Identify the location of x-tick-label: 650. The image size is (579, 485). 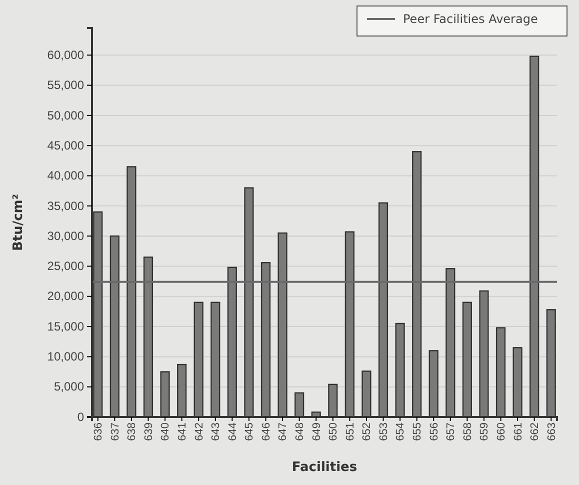
(334, 431).